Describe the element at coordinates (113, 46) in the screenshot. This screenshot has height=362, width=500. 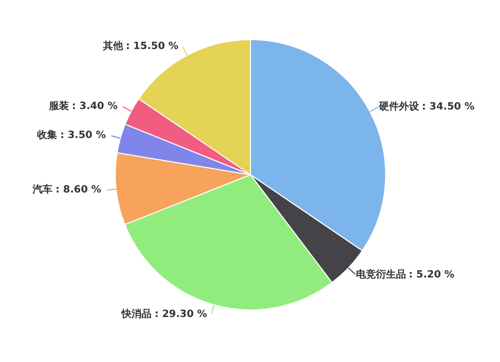
I see `slice-label: 其他` at that location.